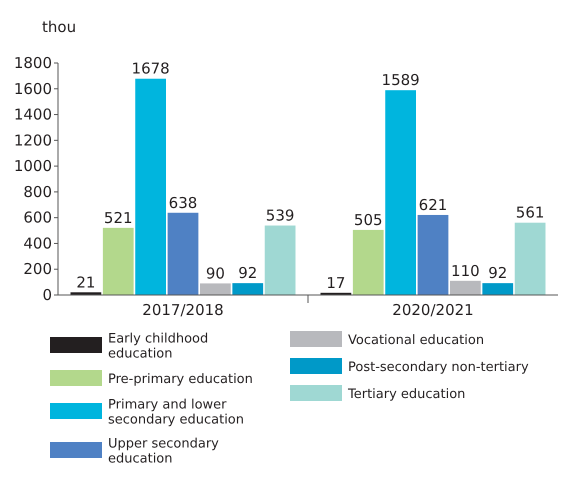 This screenshot has height=479, width=571. I want to click on y-tick-label: 1400, so click(33, 115).